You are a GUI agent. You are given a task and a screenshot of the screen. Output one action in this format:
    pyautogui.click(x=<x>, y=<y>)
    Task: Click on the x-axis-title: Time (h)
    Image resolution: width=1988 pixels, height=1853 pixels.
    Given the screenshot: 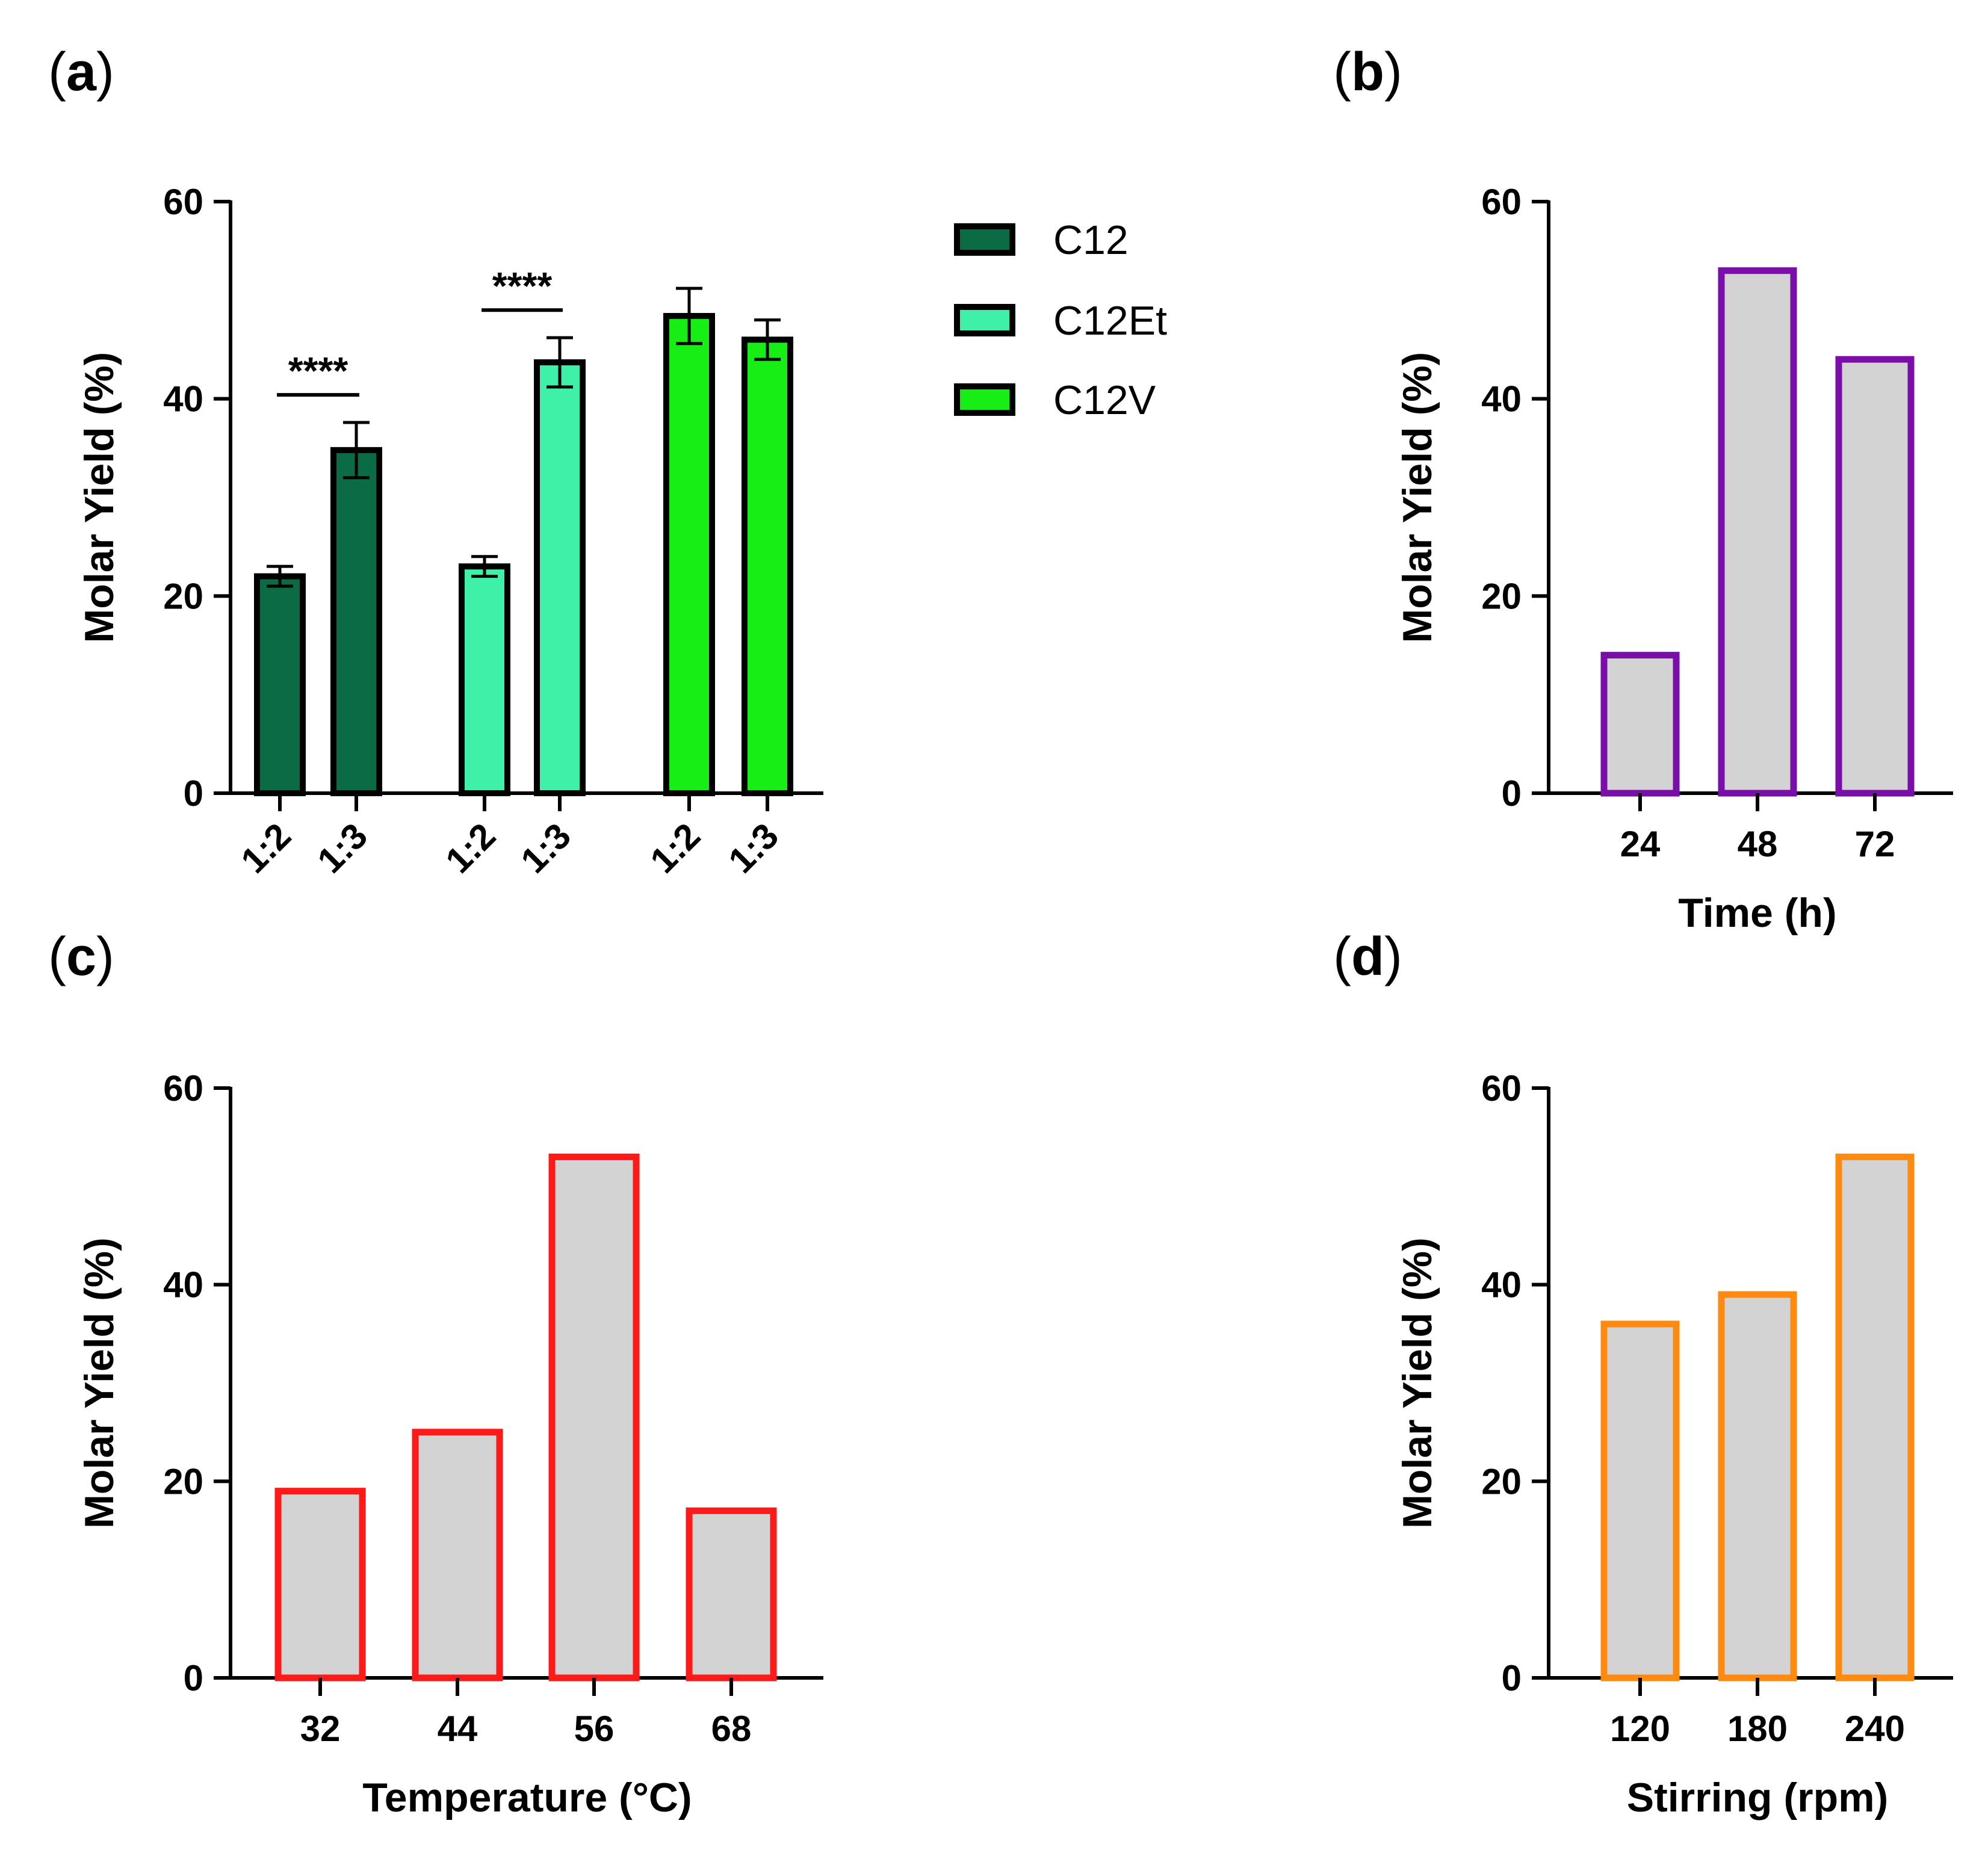 What is the action you would take?
    pyautogui.click(x=1757, y=913)
    